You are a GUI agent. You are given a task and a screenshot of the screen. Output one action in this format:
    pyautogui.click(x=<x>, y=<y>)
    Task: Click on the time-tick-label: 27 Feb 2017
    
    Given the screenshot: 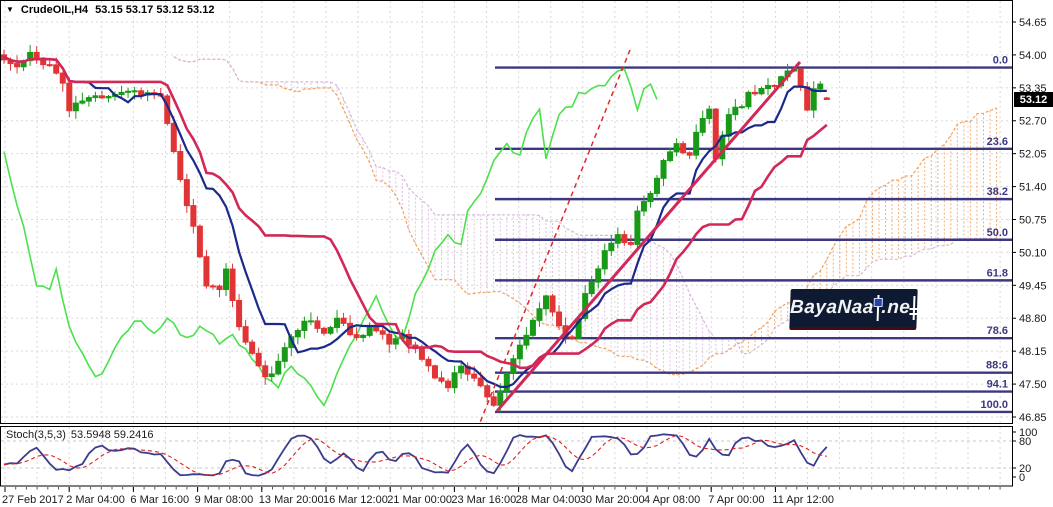 What is the action you would take?
    pyautogui.click(x=33, y=500)
    